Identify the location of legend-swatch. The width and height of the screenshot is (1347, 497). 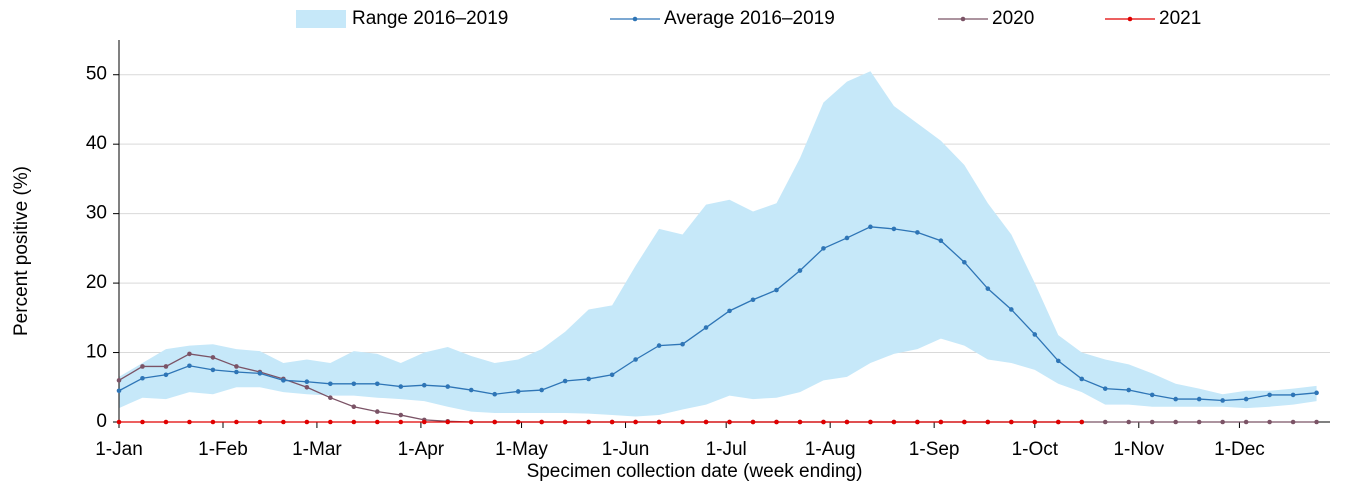
(321, 19).